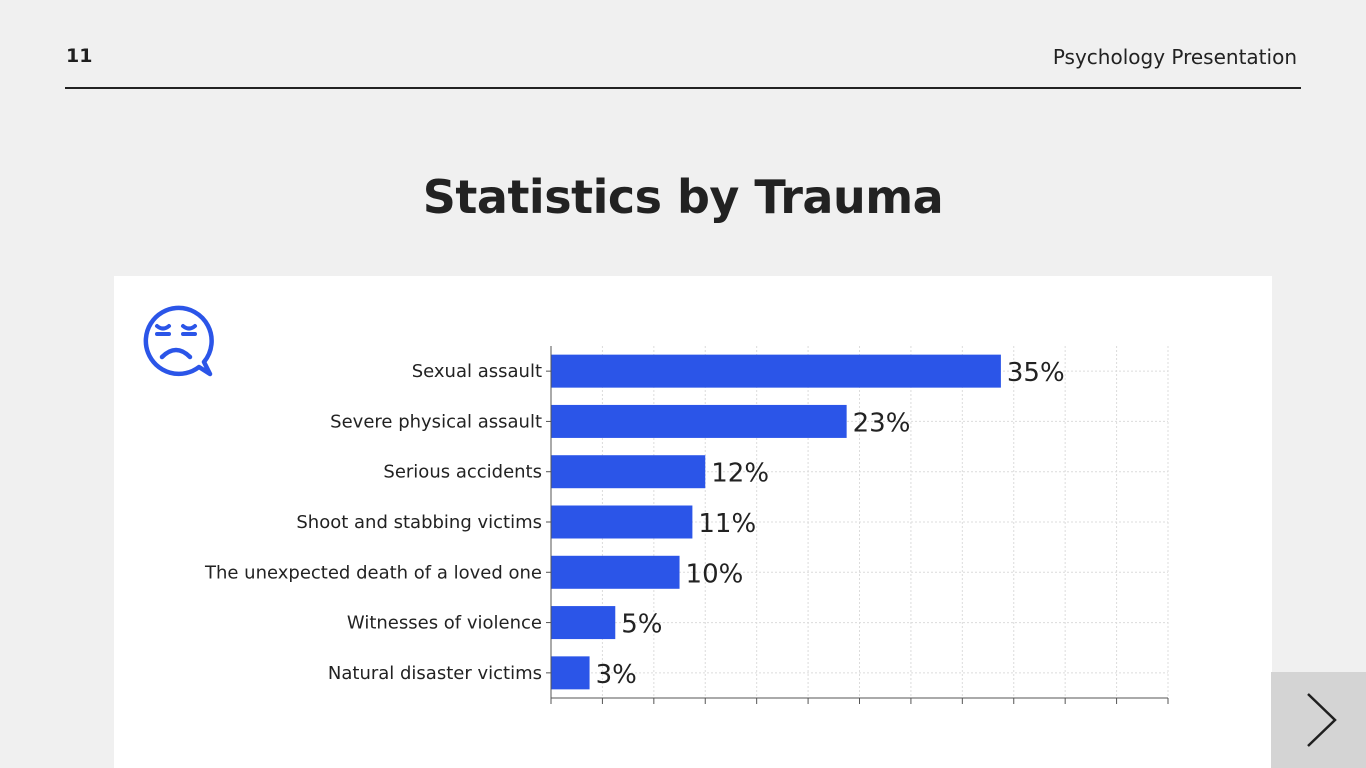  Describe the element at coordinates (616, 675) in the screenshot. I see `data-label: 3%` at that location.